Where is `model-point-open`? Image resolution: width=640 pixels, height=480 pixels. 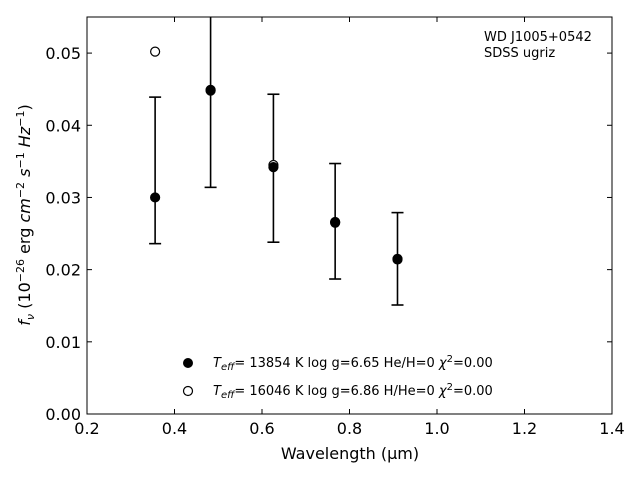
model-point-open is located at coordinates (155, 51).